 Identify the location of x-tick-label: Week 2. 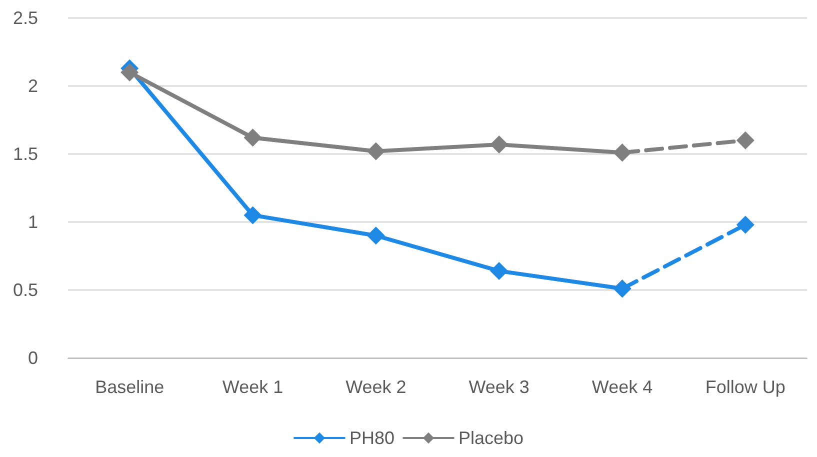
(376, 387).